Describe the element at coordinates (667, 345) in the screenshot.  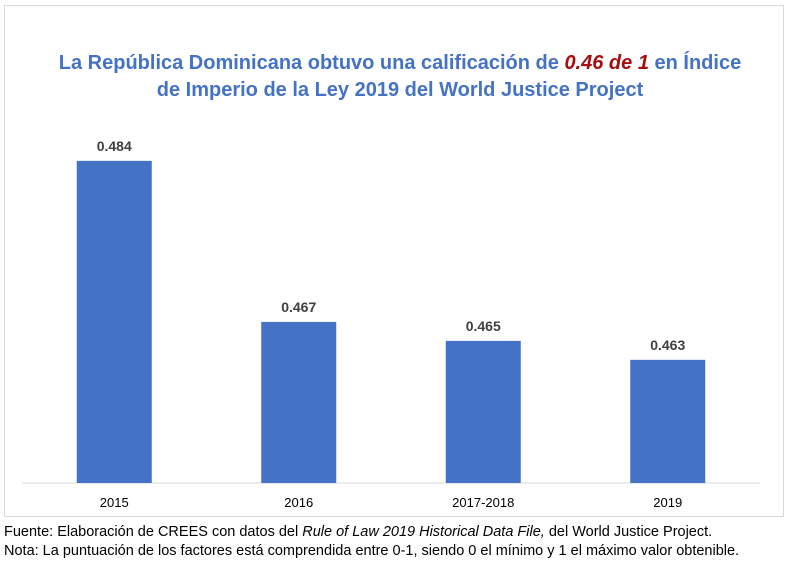
I see `data-label: 0.463` at that location.